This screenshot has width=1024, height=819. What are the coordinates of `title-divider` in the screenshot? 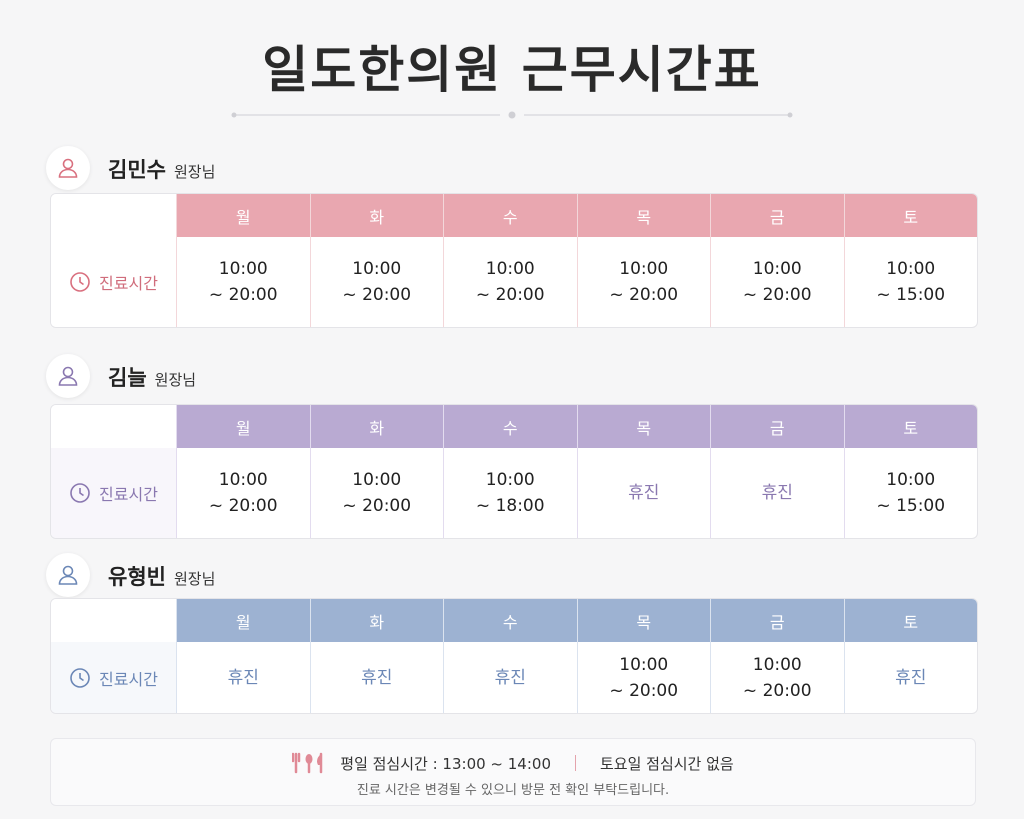 It's located at (512, 115).